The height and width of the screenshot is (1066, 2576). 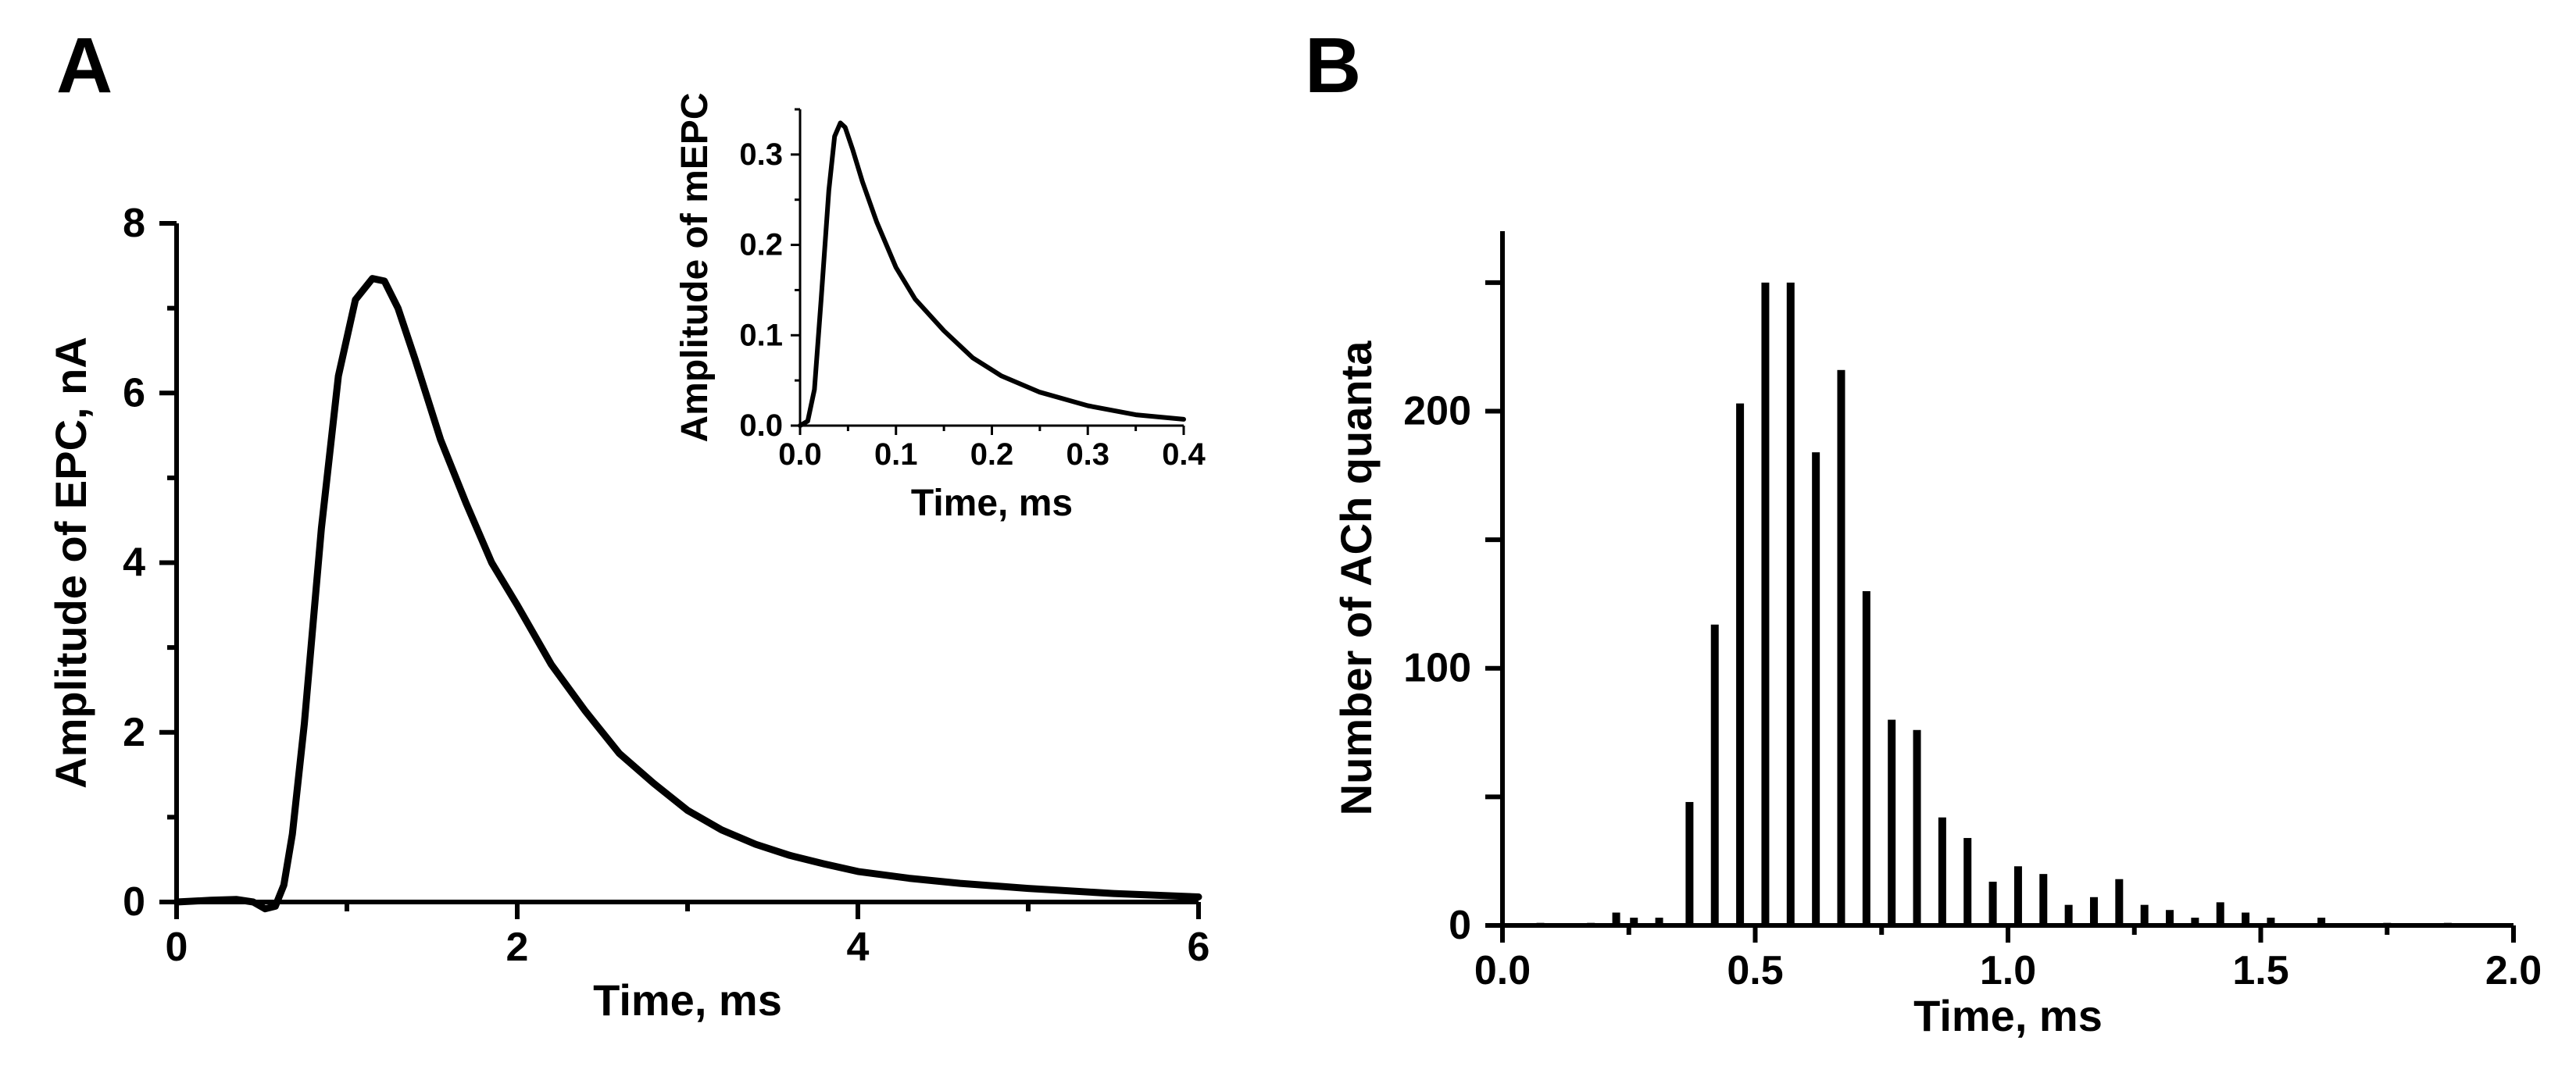 What do you see at coordinates (134, 392) in the screenshot?
I see `panel-a-main-y-tick-label: 6` at bounding box center [134, 392].